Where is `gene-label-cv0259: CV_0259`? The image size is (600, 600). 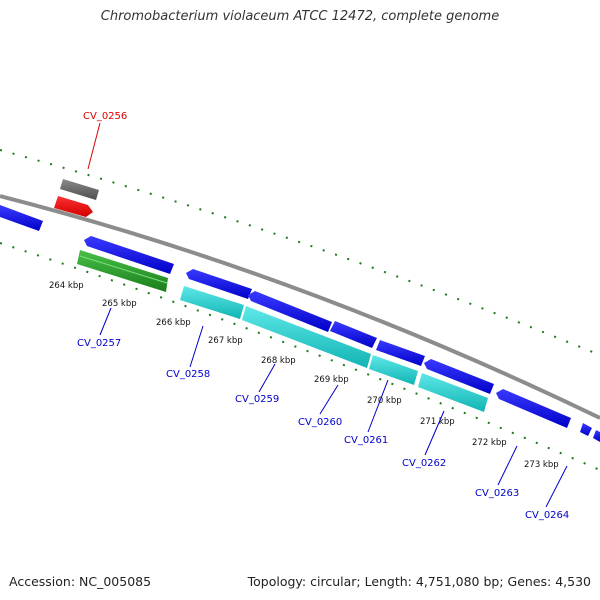
gene-label-cv0259: CV_0259 is located at coordinates (257, 399).